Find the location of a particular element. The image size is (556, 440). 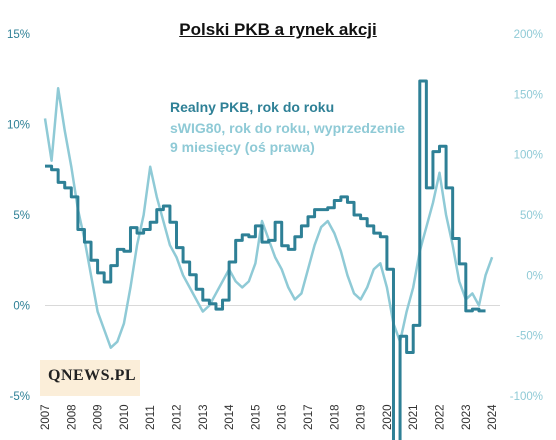

x-tick-label: 2017 is located at coordinates (309, 417).